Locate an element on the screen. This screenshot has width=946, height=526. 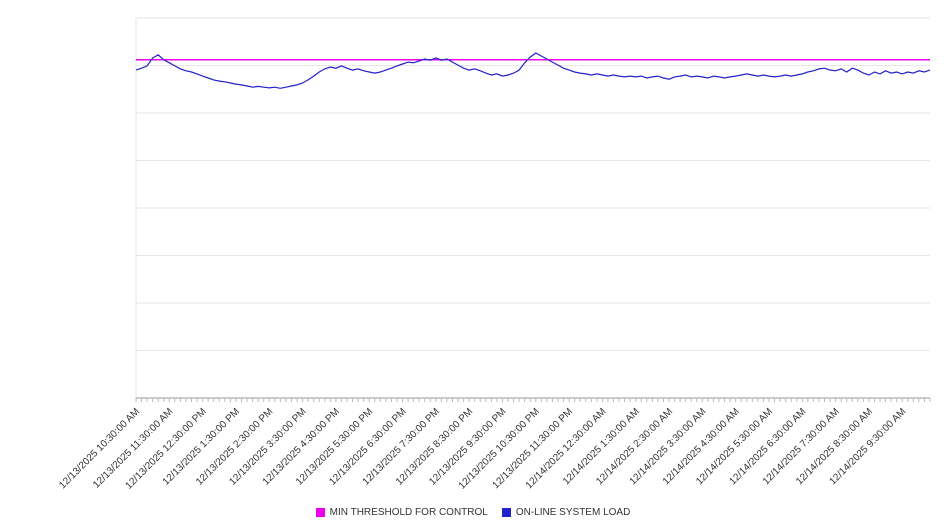
legend-item-min-threshold: MIN THRESHOLD FOR CONTROL is located at coordinates (401, 512).